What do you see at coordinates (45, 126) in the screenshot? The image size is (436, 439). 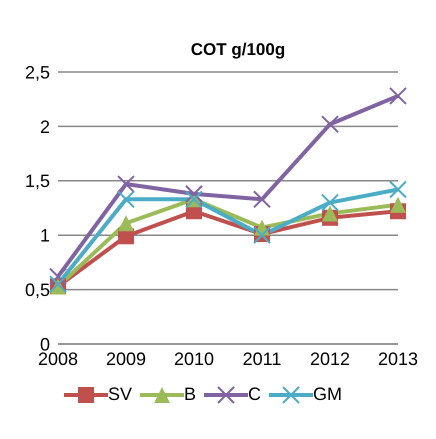 I see `y-tick-label: 2` at bounding box center [45, 126].